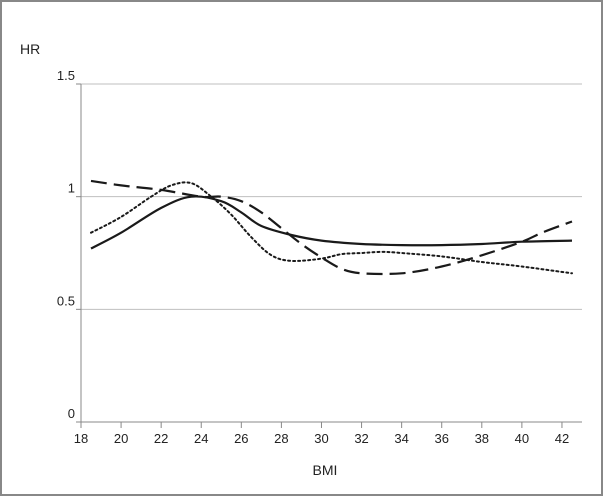 This screenshot has width=603, height=496. Describe the element at coordinates (321, 438) in the screenshot. I see `x-tick-label: 30` at that location.